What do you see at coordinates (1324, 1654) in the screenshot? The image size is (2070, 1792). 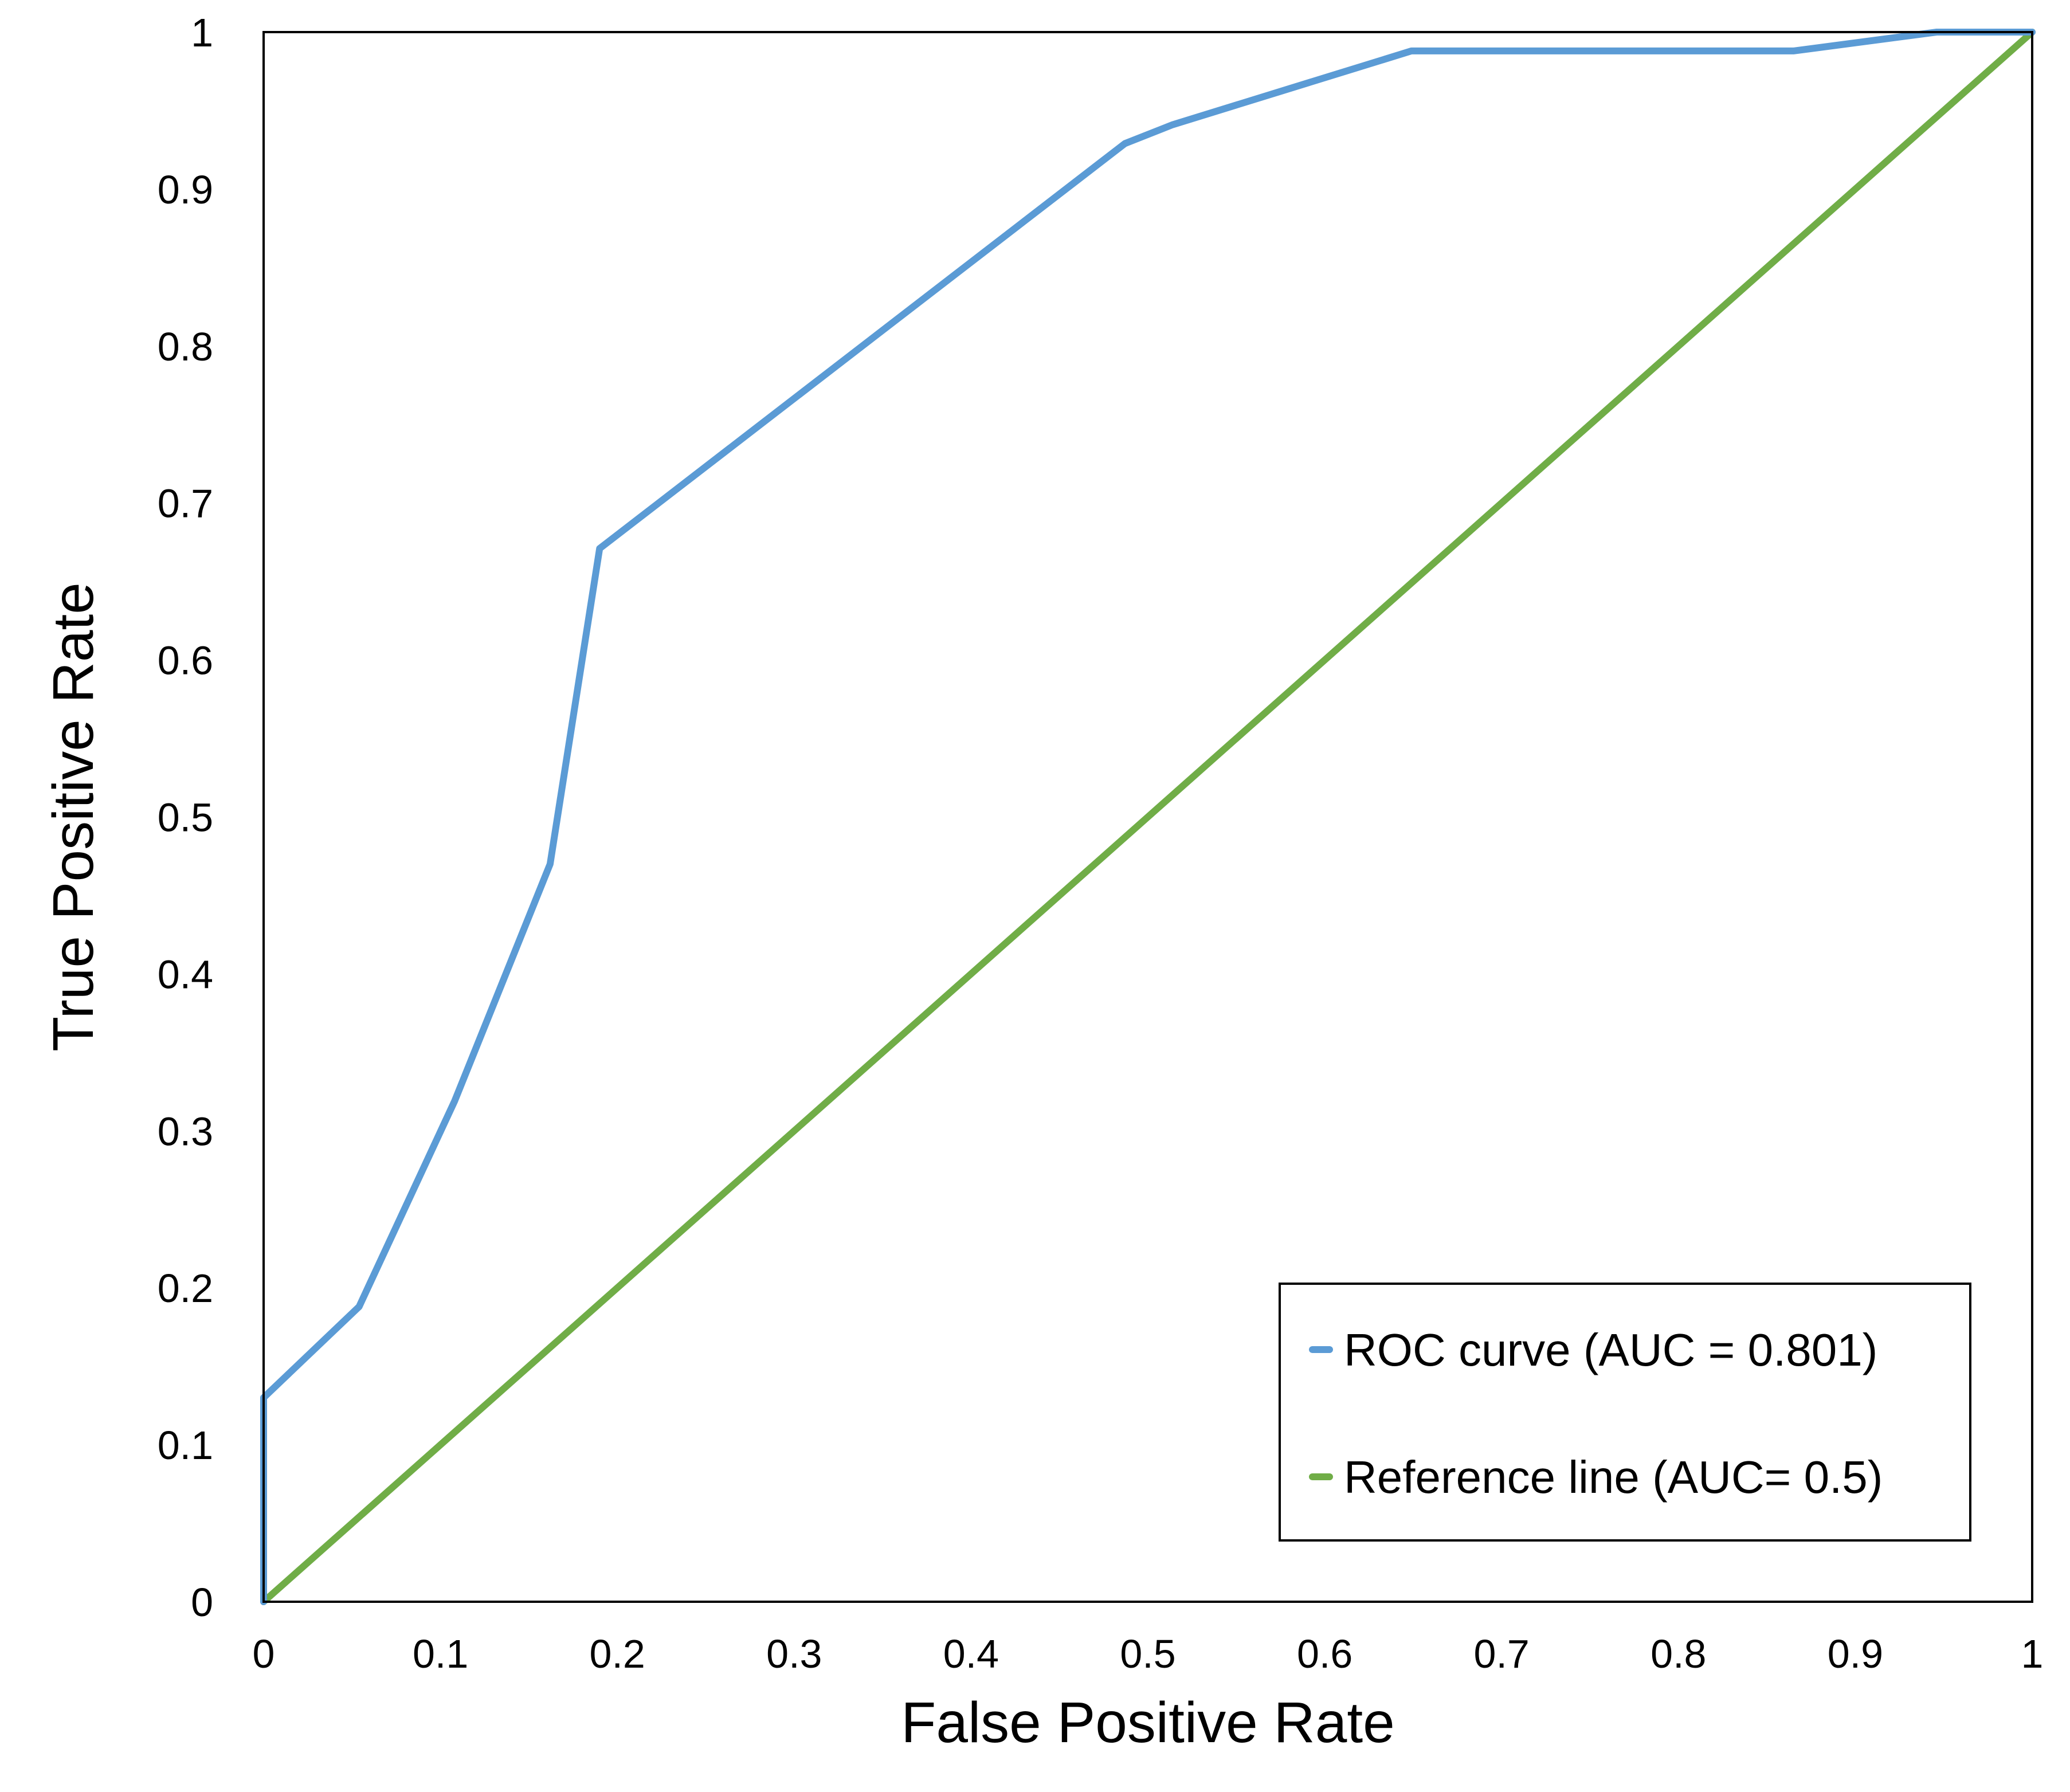 I see `x-tick-label: 0.6` at bounding box center [1324, 1654].